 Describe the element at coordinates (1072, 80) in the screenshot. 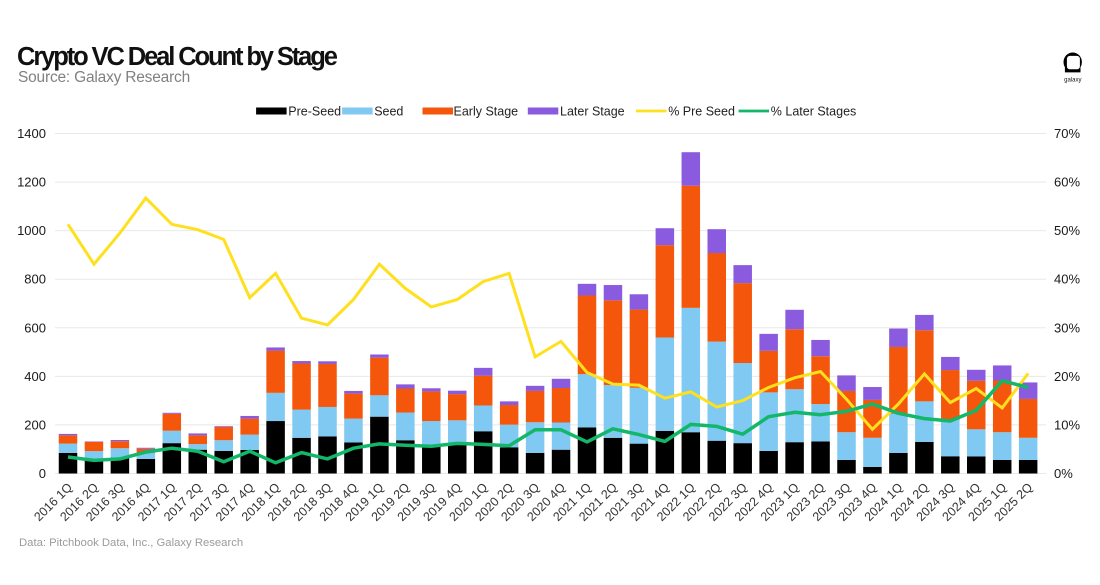

I see `svg-text: galaxy` at that location.